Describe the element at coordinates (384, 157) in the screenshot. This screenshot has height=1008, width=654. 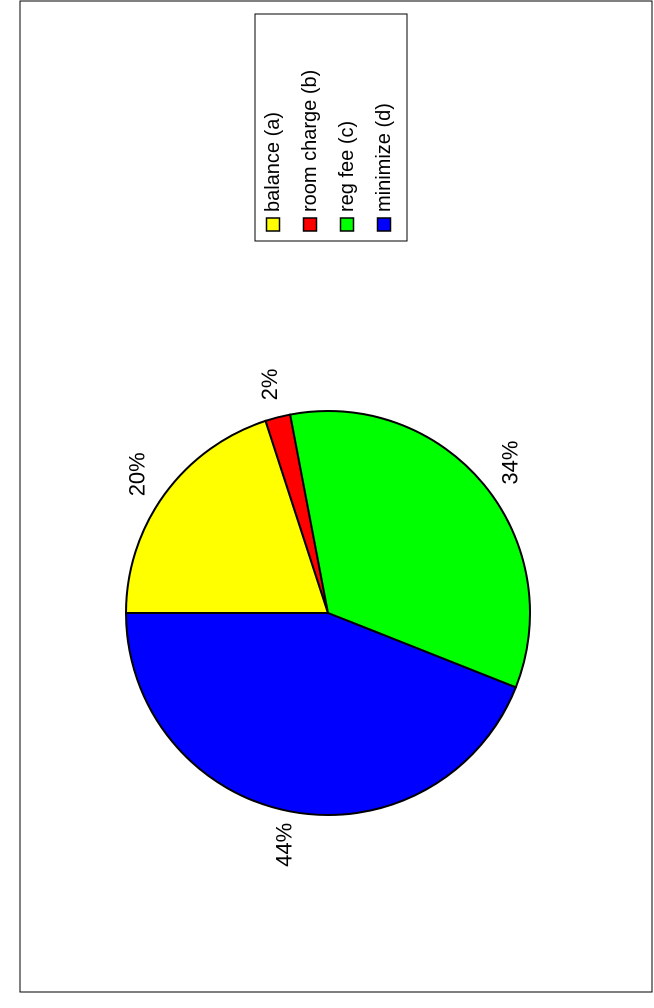
I see `legend-label-4: minimize (d)` at that location.